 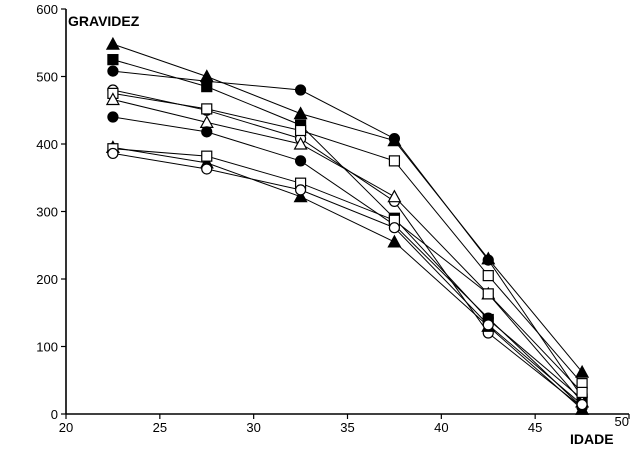 What do you see at coordinates (347, 427) in the screenshot?
I see `x-tick-label: 35` at bounding box center [347, 427].